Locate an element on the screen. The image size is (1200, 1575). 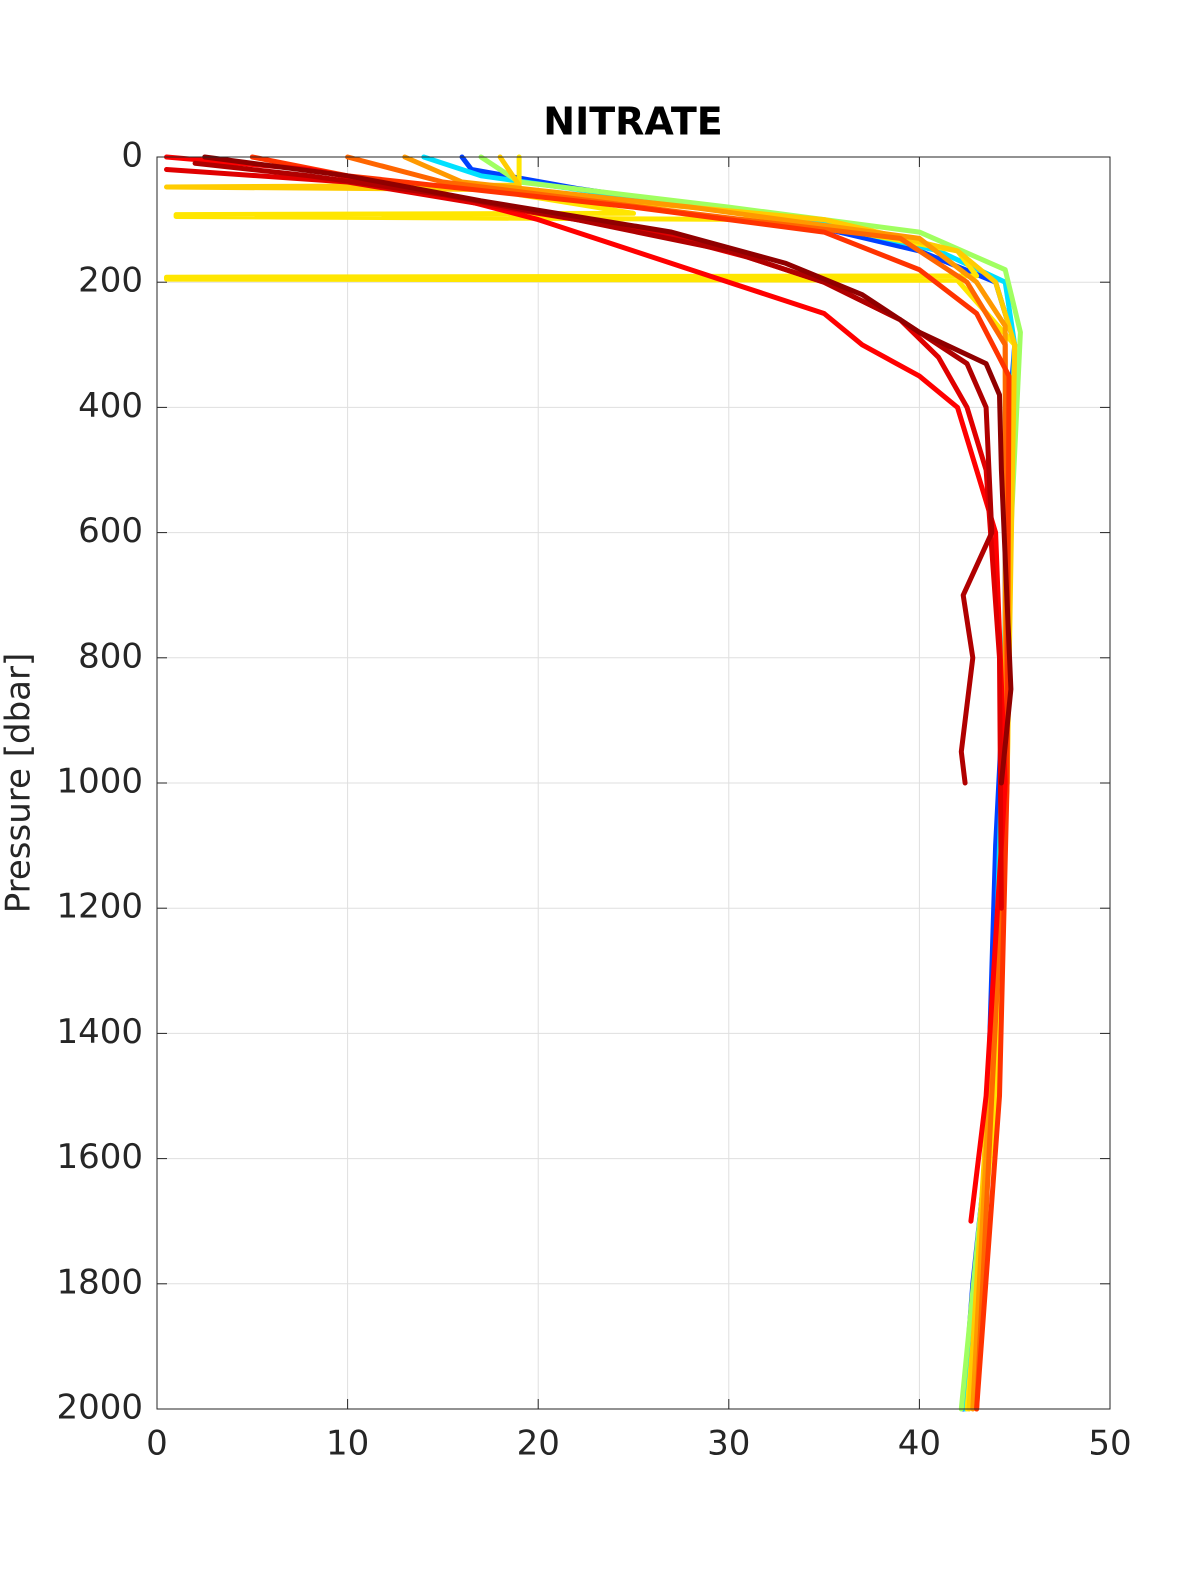
y-tick-label: 2000 is located at coordinates (99, 1408).